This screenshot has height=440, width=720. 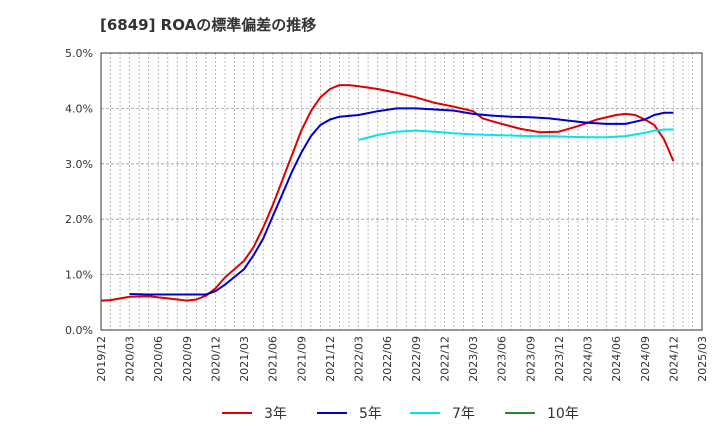 What do you see at coordinates (301, 359) in the screenshot?
I see `x-tick-label: 2021/09` at bounding box center [301, 359].